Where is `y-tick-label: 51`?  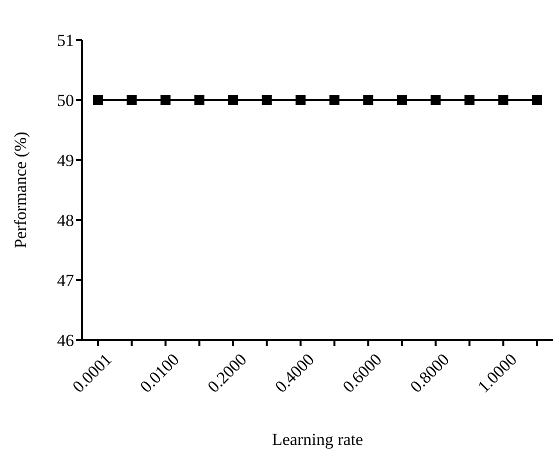 y-tick-label: 51 is located at coordinates (65, 40).